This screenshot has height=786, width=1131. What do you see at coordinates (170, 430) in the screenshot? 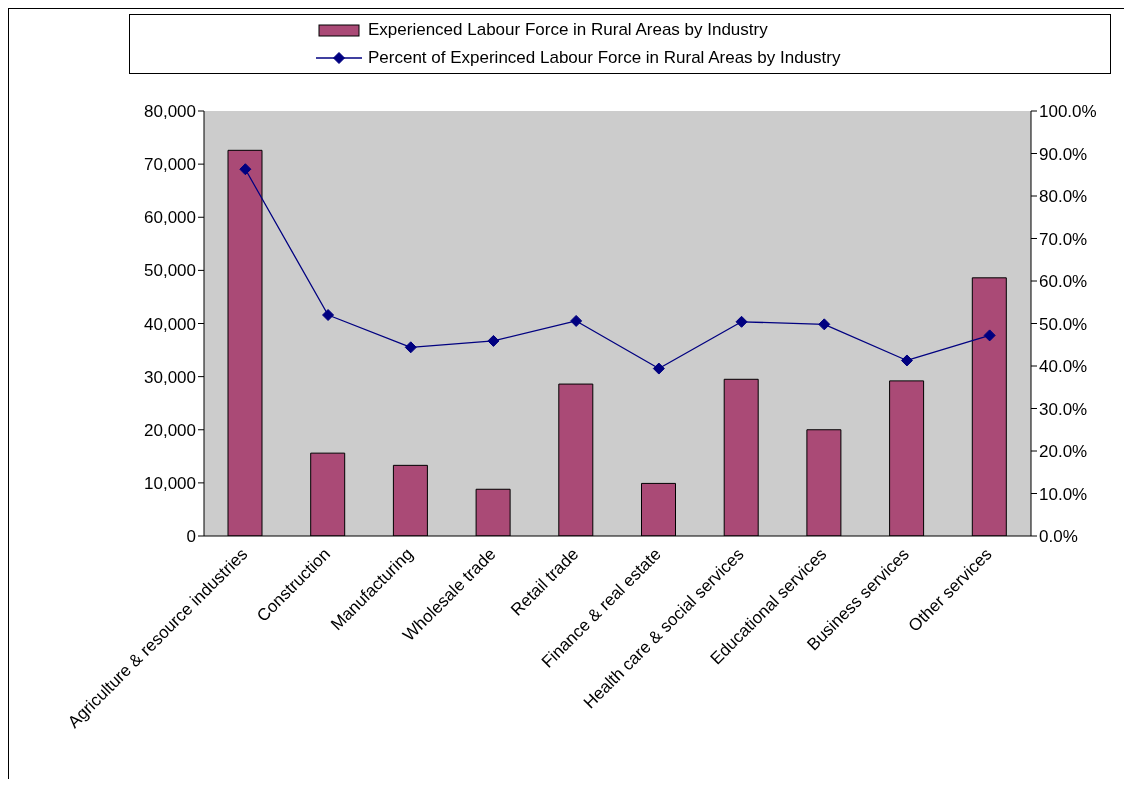
I see `y-tick-label: 20,000` at bounding box center [170, 430].